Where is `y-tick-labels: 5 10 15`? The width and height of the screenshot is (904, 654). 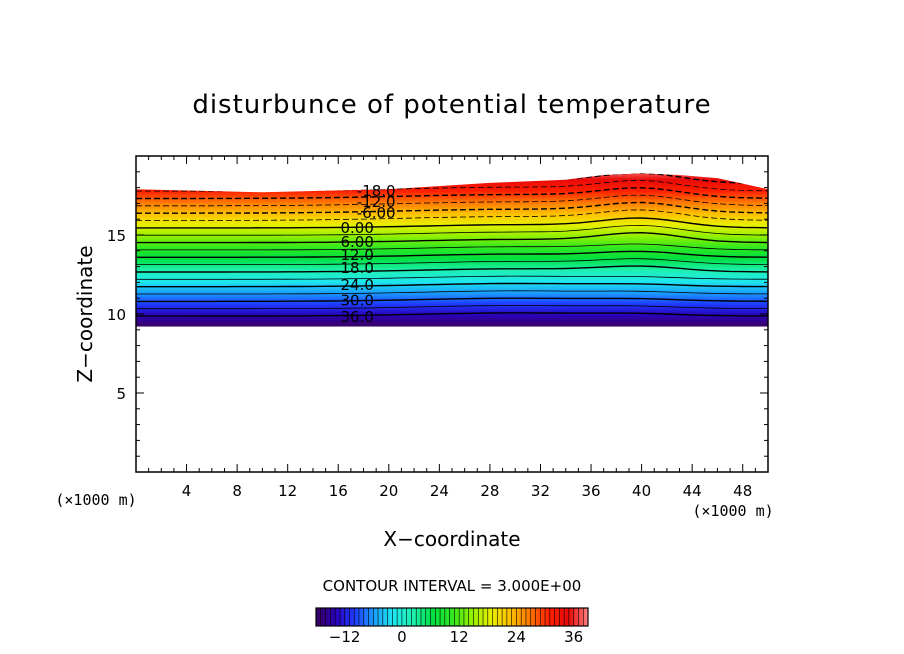 y-tick-labels: 5 10 15 is located at coordinates (116, 315).